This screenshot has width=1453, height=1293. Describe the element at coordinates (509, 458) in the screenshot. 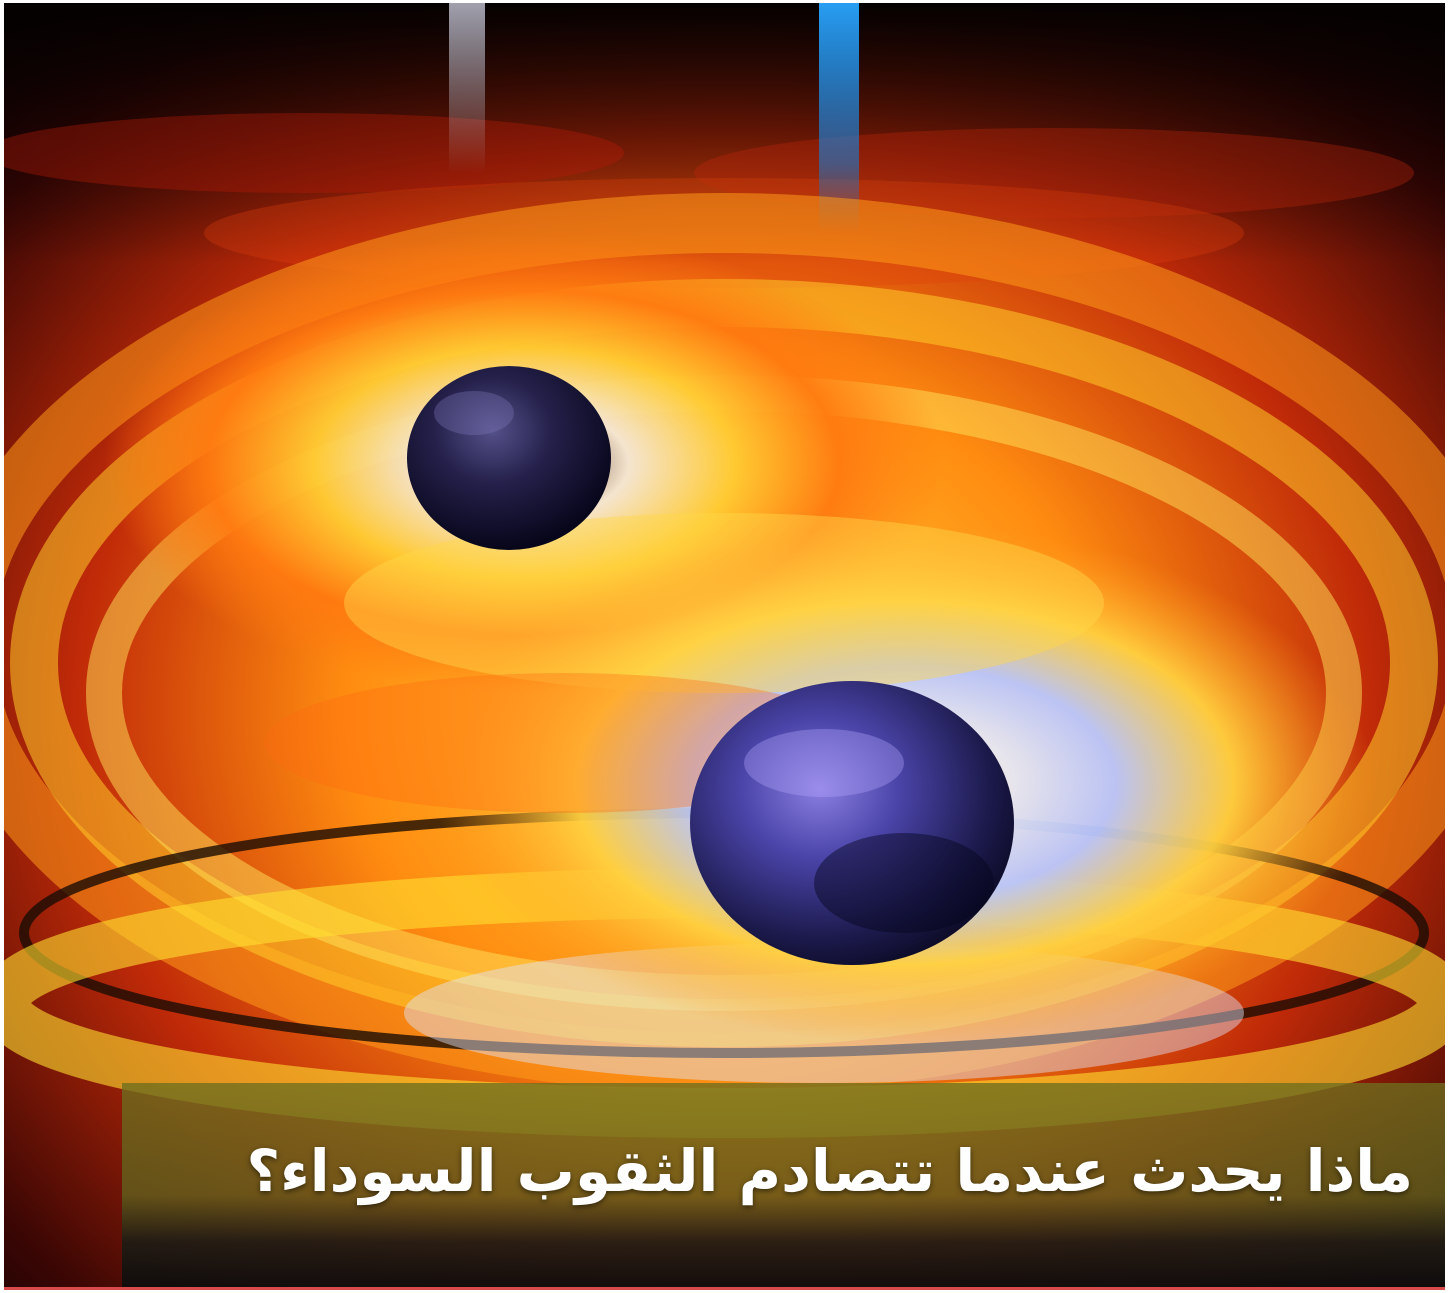

I see `upper-black-hole` at that location.